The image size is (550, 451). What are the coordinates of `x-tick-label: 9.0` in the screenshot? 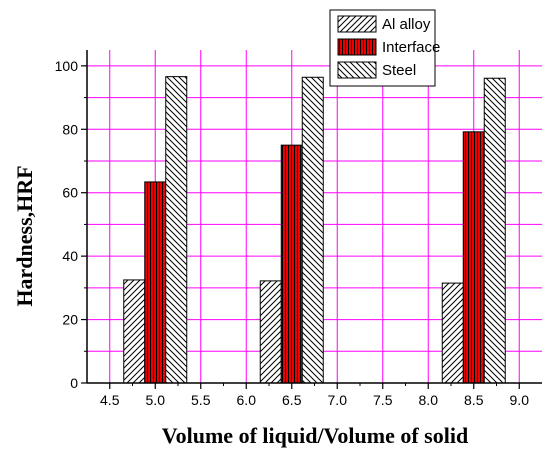 It's located at (520, 400).